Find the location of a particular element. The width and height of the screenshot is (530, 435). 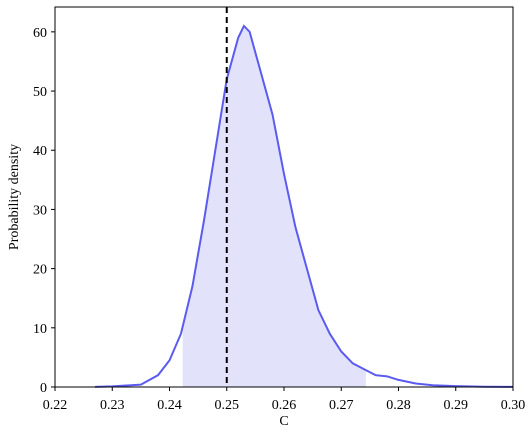

x-tick-label: 0.23 is located at coordinates (112, 405).